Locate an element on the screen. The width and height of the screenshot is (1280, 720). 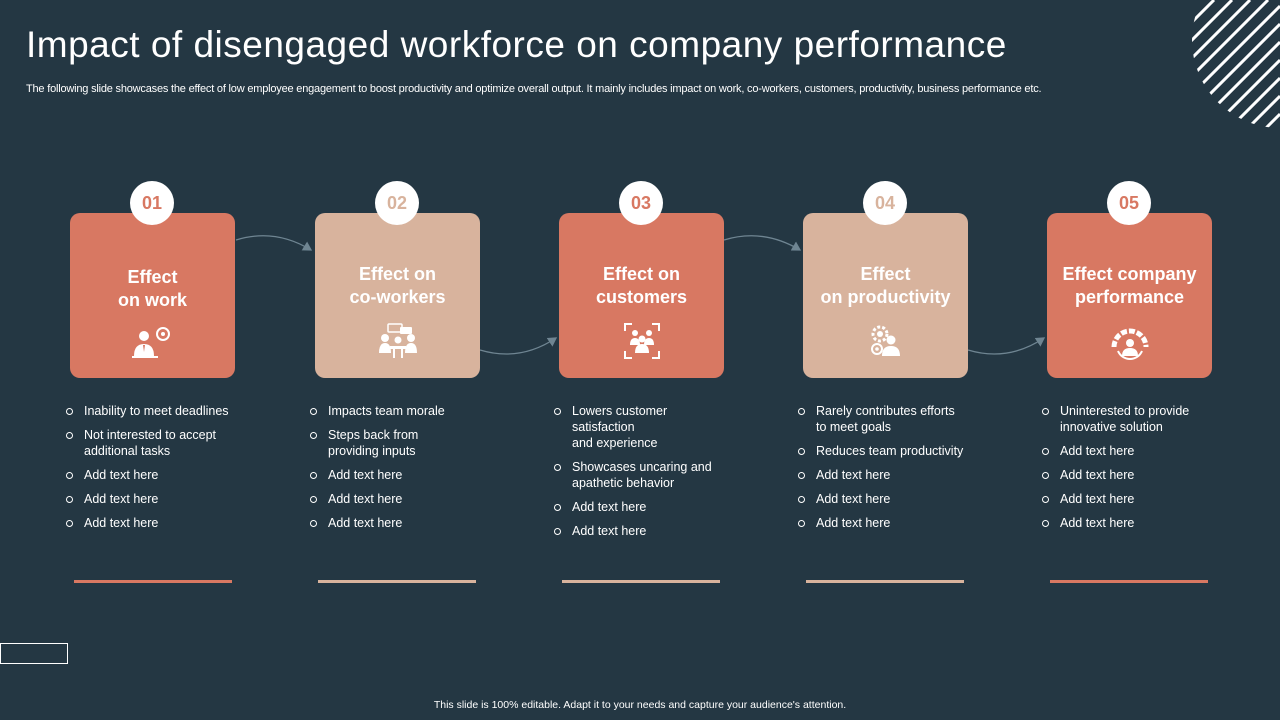
card-effect-on-work: Effect on work is located at coordinates (152, 295).